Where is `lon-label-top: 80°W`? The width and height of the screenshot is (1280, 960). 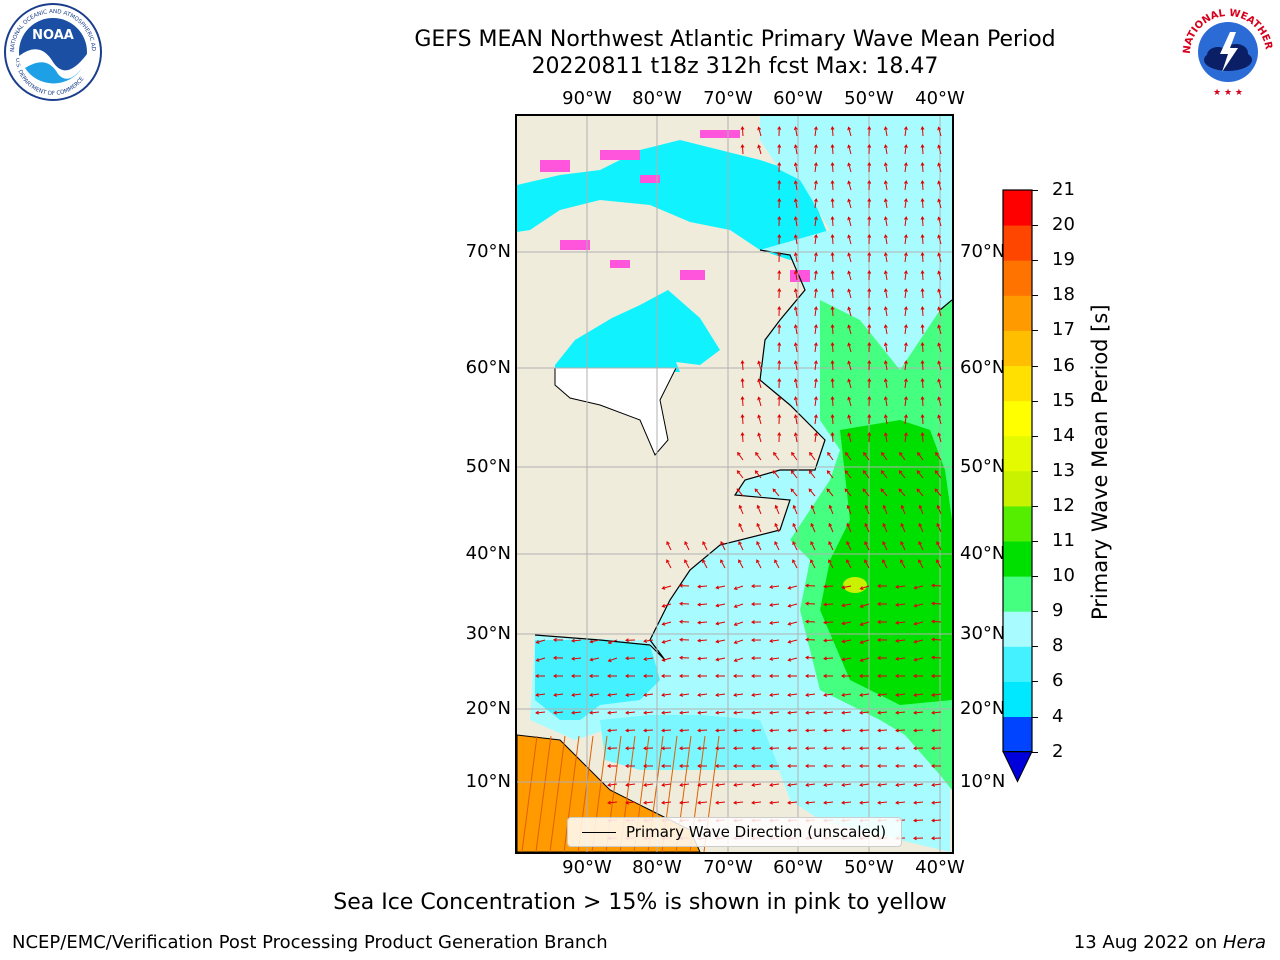 lon-label-top: 80°W is located at coordinates (657, 98).